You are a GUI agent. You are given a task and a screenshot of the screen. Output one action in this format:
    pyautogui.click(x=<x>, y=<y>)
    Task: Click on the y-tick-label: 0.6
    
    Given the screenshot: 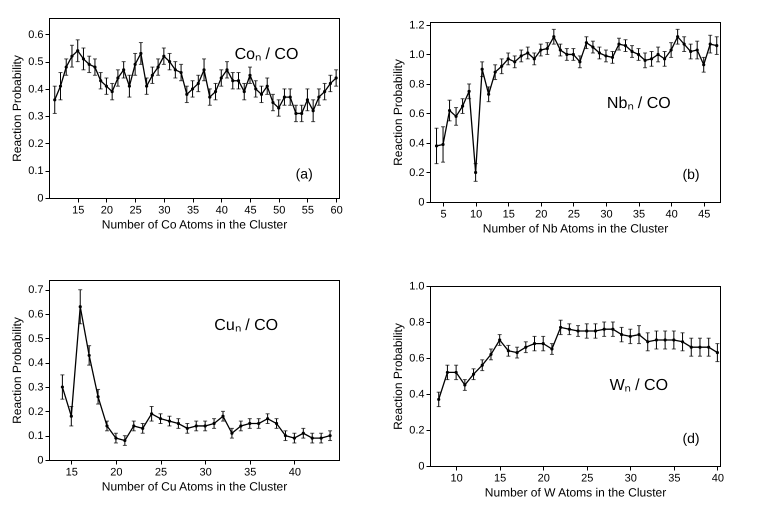 What is the action you would take?
    pyautogui.click(x=36, y=314)
    